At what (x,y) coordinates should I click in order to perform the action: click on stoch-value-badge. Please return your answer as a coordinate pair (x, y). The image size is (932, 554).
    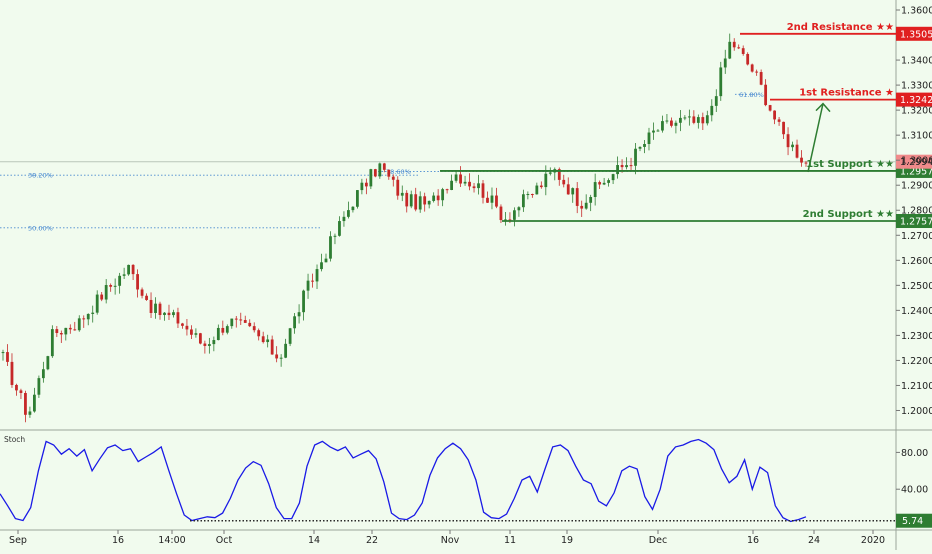
    Looking at the image, I should click on (914, 520).